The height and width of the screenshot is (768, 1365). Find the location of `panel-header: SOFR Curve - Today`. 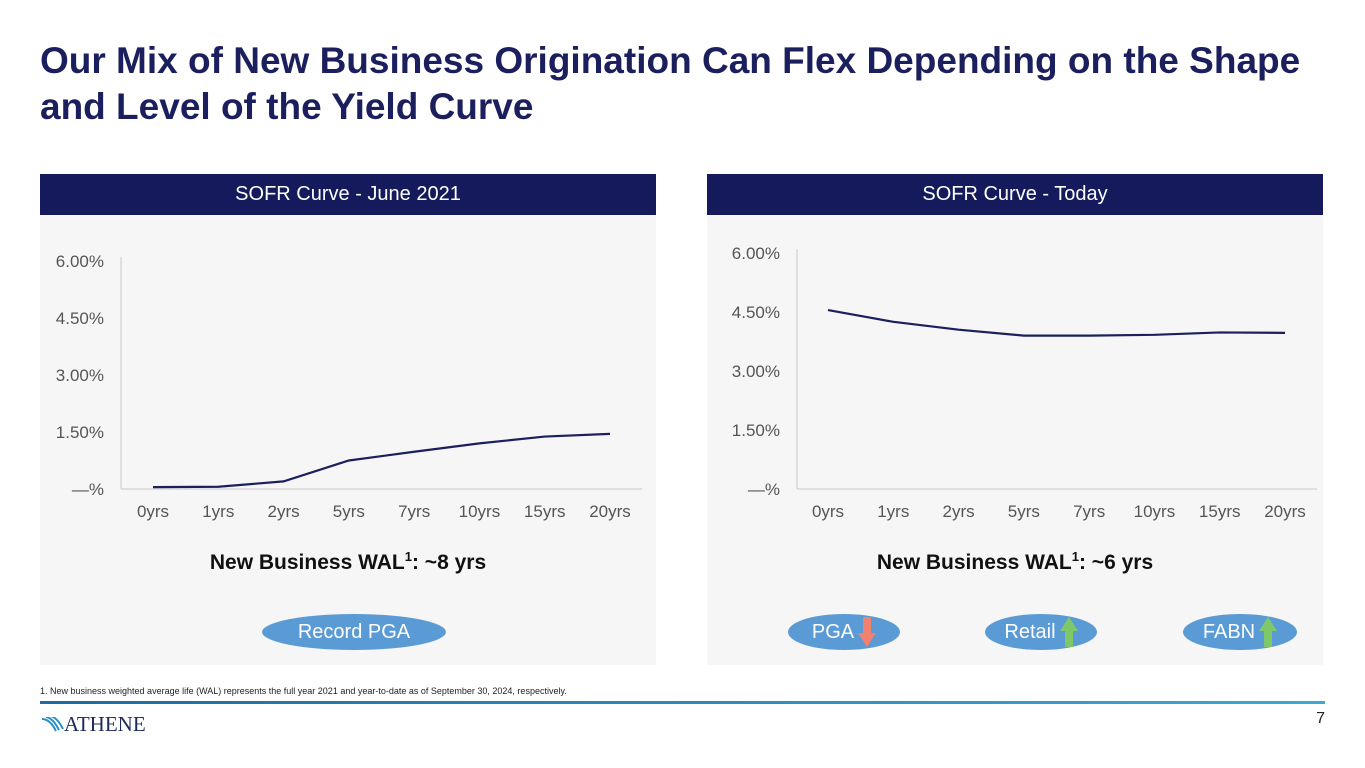

panel-header: SOFR Curve - Today is located at coordinates (1015, 194).